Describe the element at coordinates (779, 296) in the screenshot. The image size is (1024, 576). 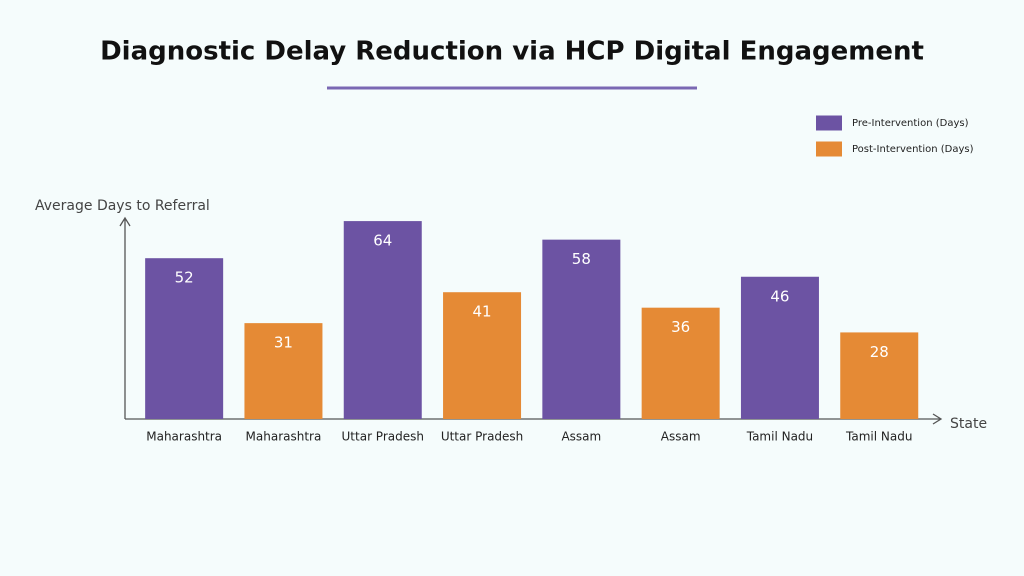
I see `data-label: 46` at that location.